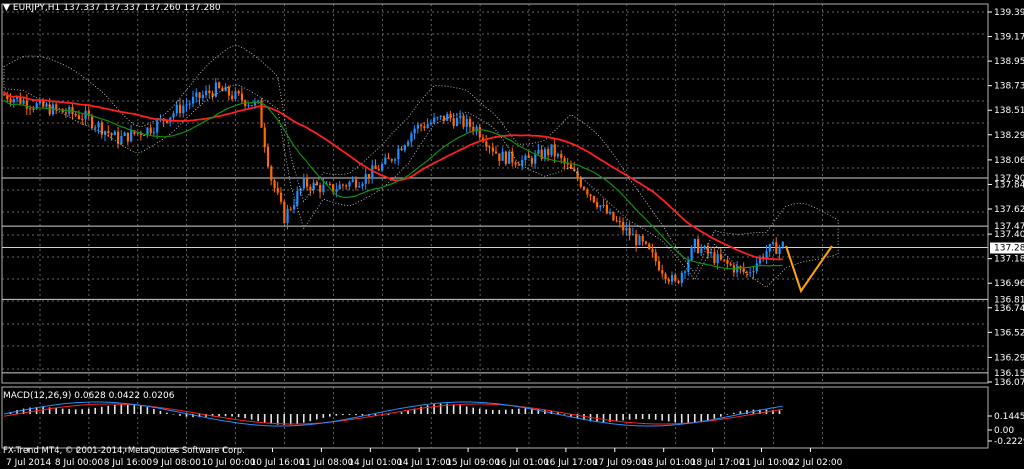  I want to click on price-tick-label: 138.510, so click(1009, 111).